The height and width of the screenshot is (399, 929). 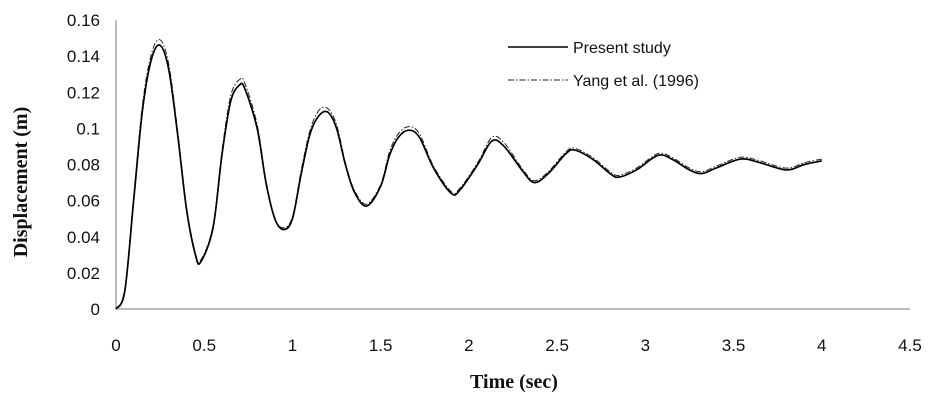 What do you see at coordinates (83, 273) in the screenshot?
I see `y-tick-label: 0.02` at bounding box center [83, 273].